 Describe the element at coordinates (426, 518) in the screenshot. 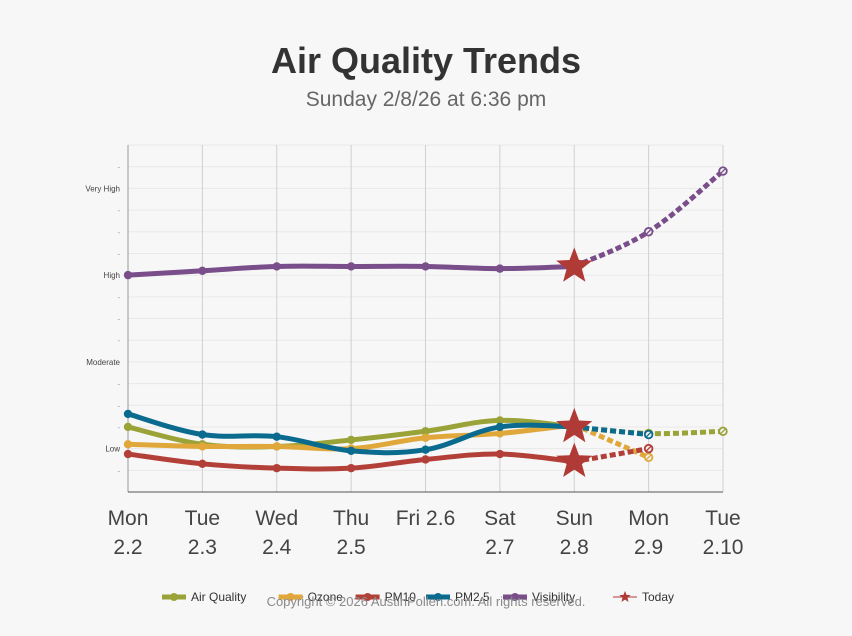

I see `x-tick-label: Fri 2.6` at that location.